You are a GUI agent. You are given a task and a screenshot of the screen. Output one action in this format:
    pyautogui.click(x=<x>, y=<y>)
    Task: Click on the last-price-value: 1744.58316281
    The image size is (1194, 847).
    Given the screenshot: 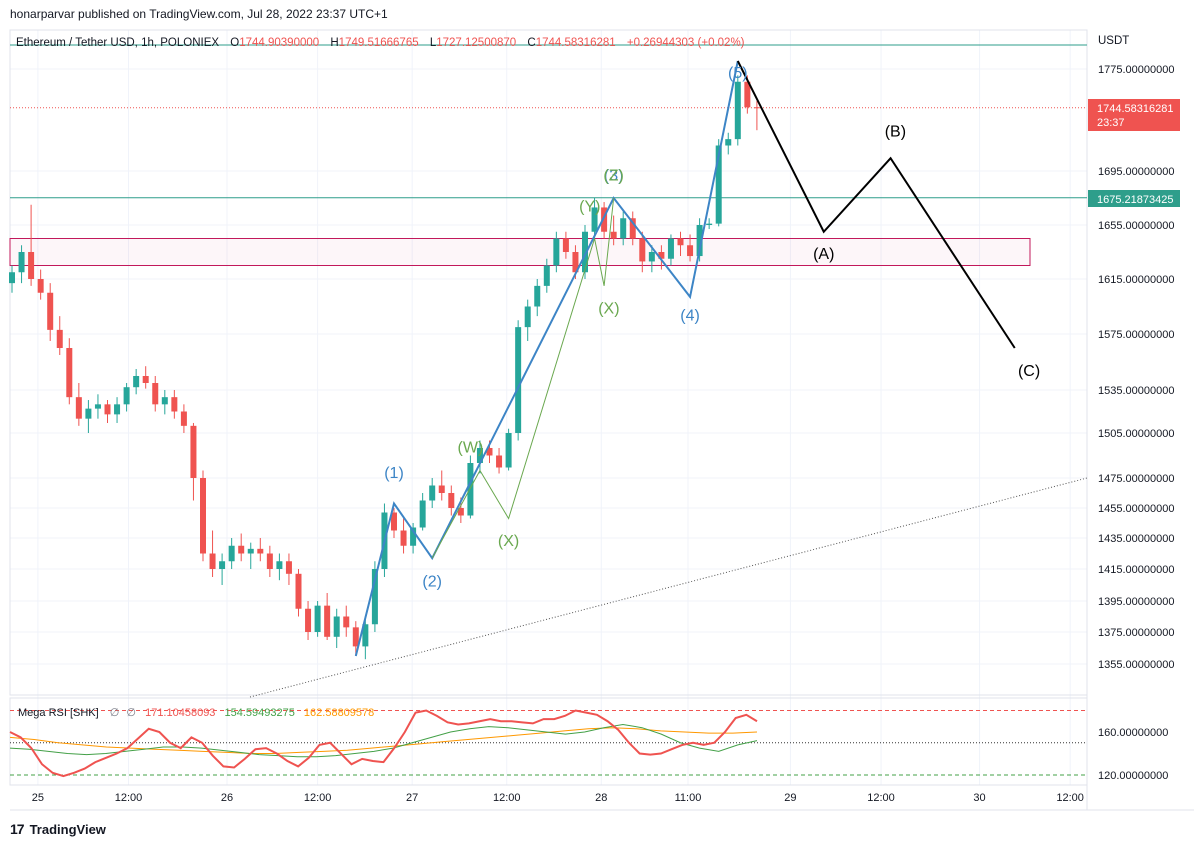 What is the action you would take?
    pyautogui.click(x=1135, y=109)
    